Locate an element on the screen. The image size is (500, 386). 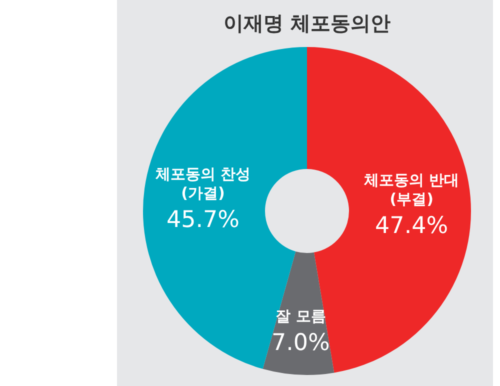
data-label: 7.0% is located at coordinates (300, 343).